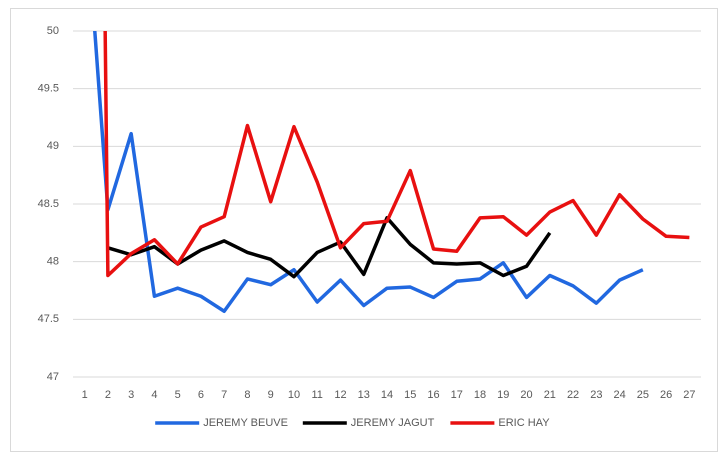  I want to click on x-tick-label: 10, so click(294, 395).